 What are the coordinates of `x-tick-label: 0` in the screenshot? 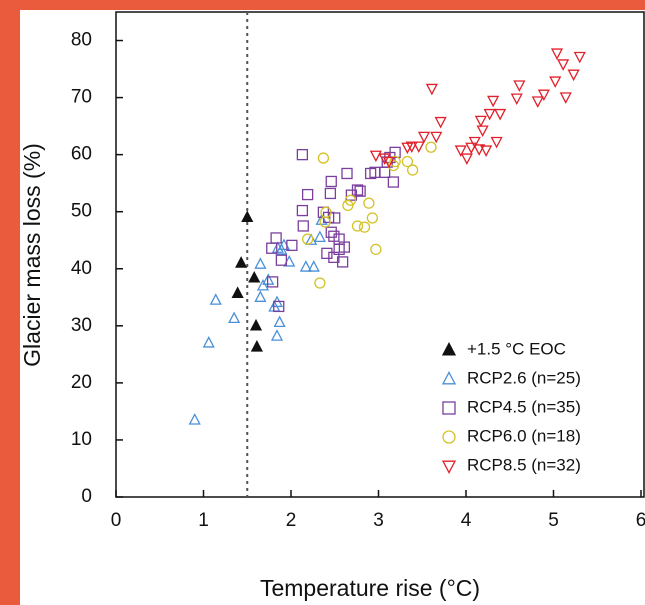 It's located at (116, 520).